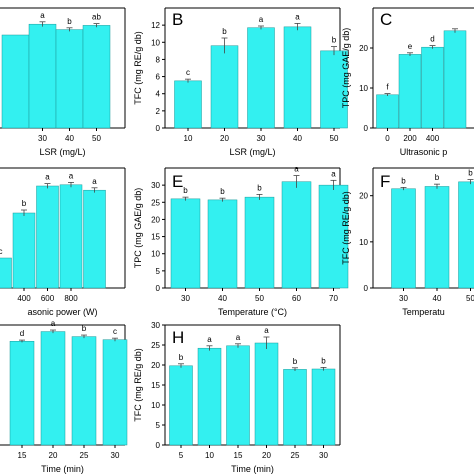  Describe the element at coordinates (423, 312) in the screenshot. I see `x-axis-label: Temperatu` at that location.